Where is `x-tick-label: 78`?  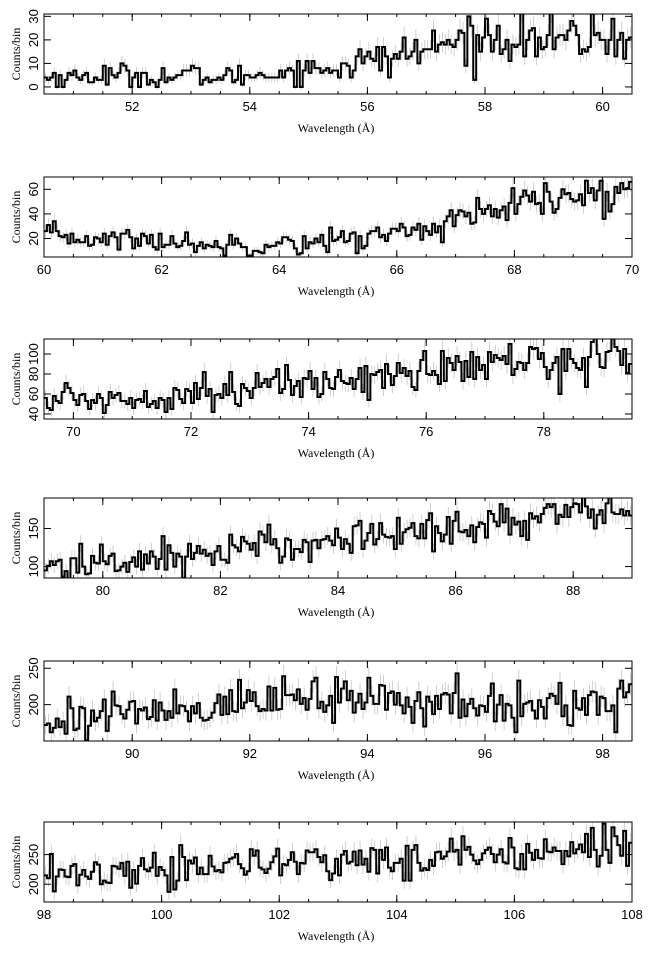 x-tick-label: 78 is located at coordinates (544, 431).